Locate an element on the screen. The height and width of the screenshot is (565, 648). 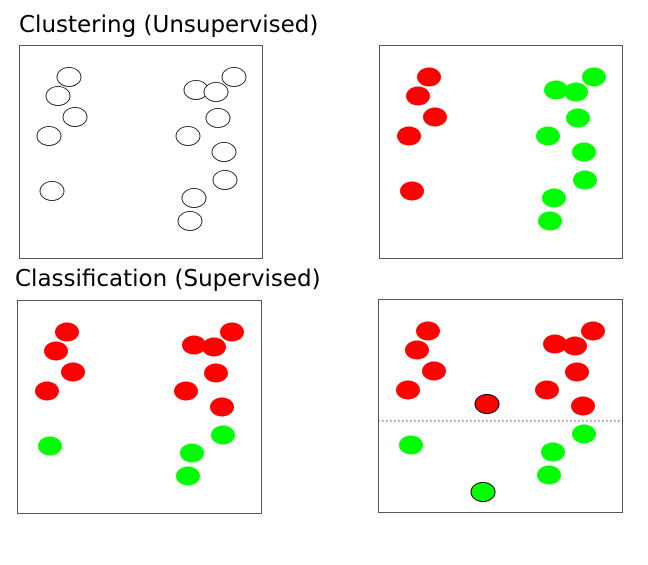
classification-prediction-panel is located at coordinates (500, 406).